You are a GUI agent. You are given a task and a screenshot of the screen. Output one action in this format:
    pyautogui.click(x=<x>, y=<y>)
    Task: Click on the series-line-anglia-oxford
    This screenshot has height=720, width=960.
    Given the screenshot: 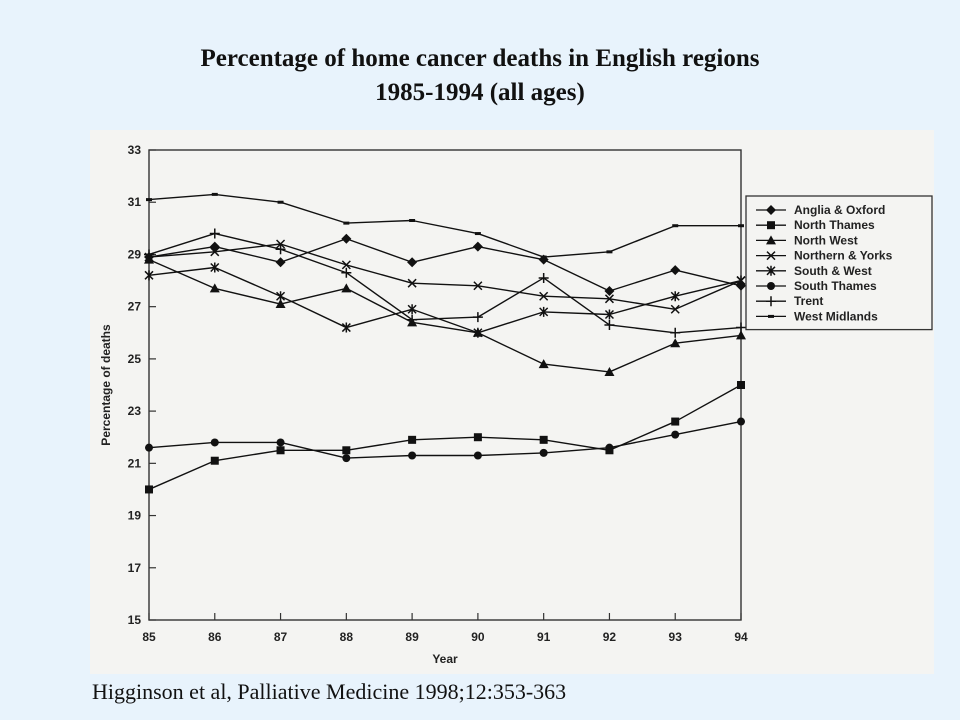 What is the action you would take?
    pyautogui.click(x=445, y=265)
    